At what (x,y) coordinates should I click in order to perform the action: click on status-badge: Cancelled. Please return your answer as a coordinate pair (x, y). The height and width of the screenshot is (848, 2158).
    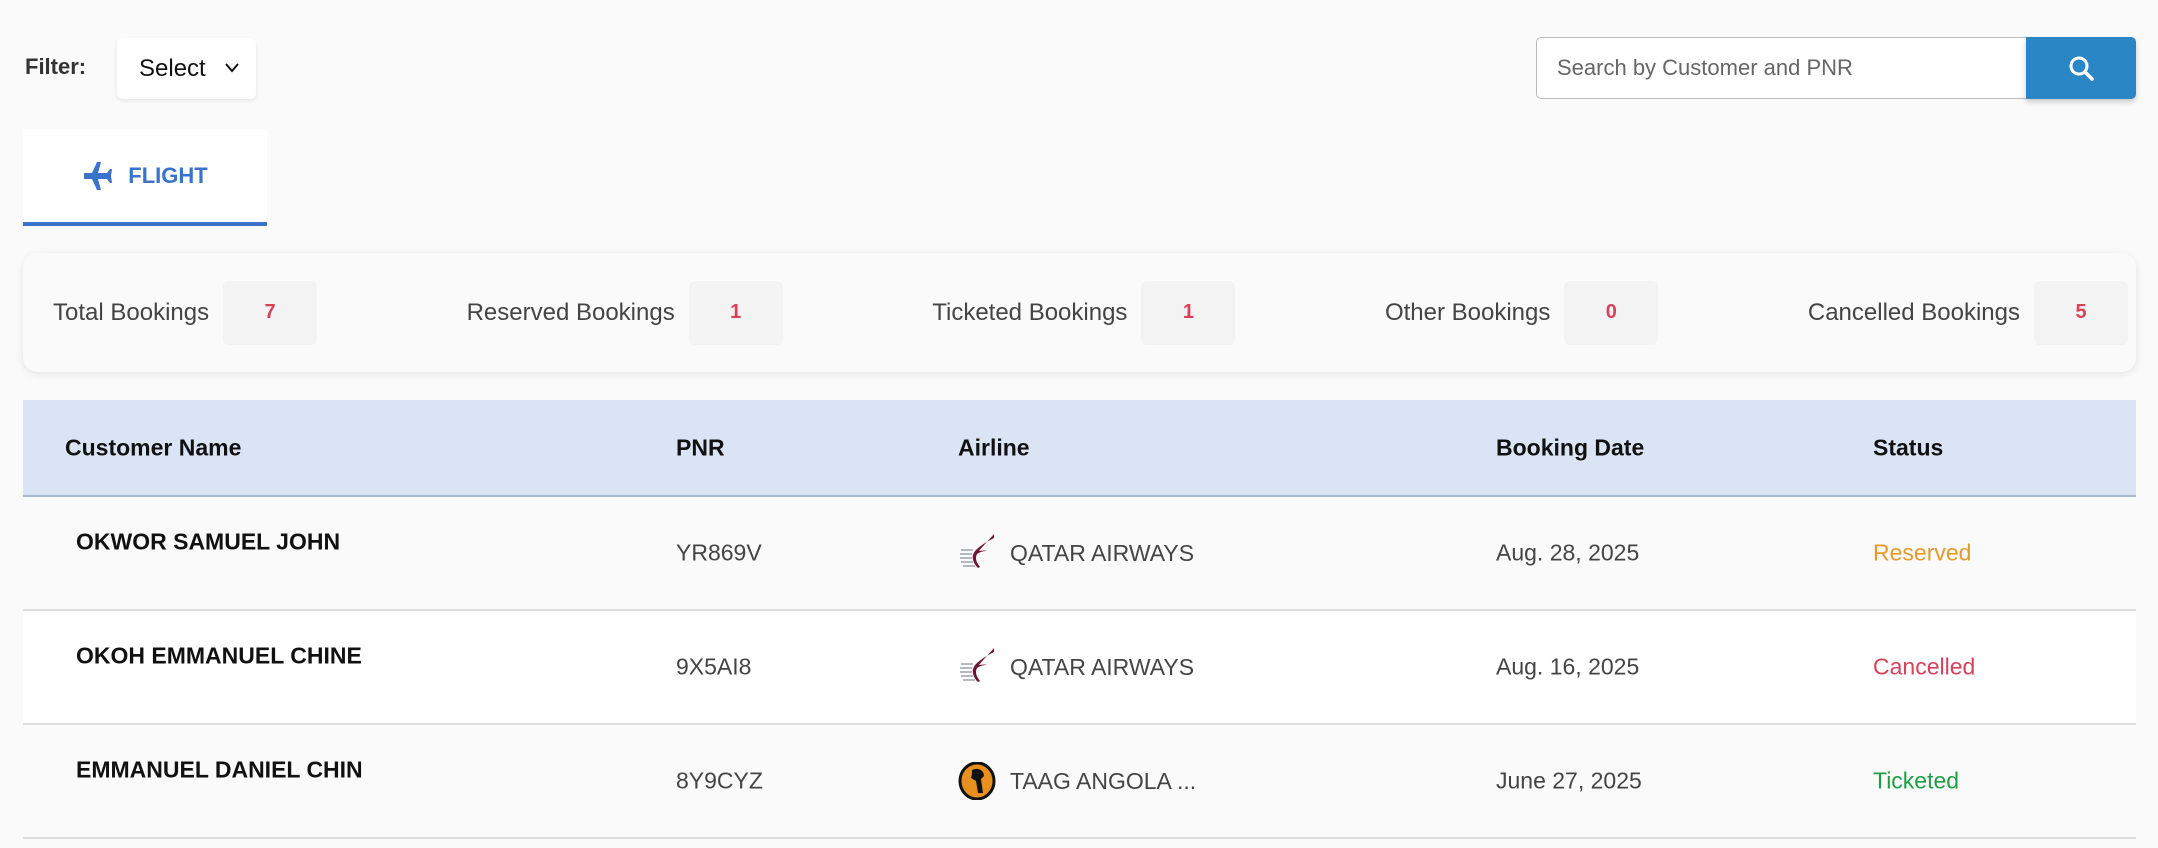
    Looking at the image, I should click on (1924, 666).